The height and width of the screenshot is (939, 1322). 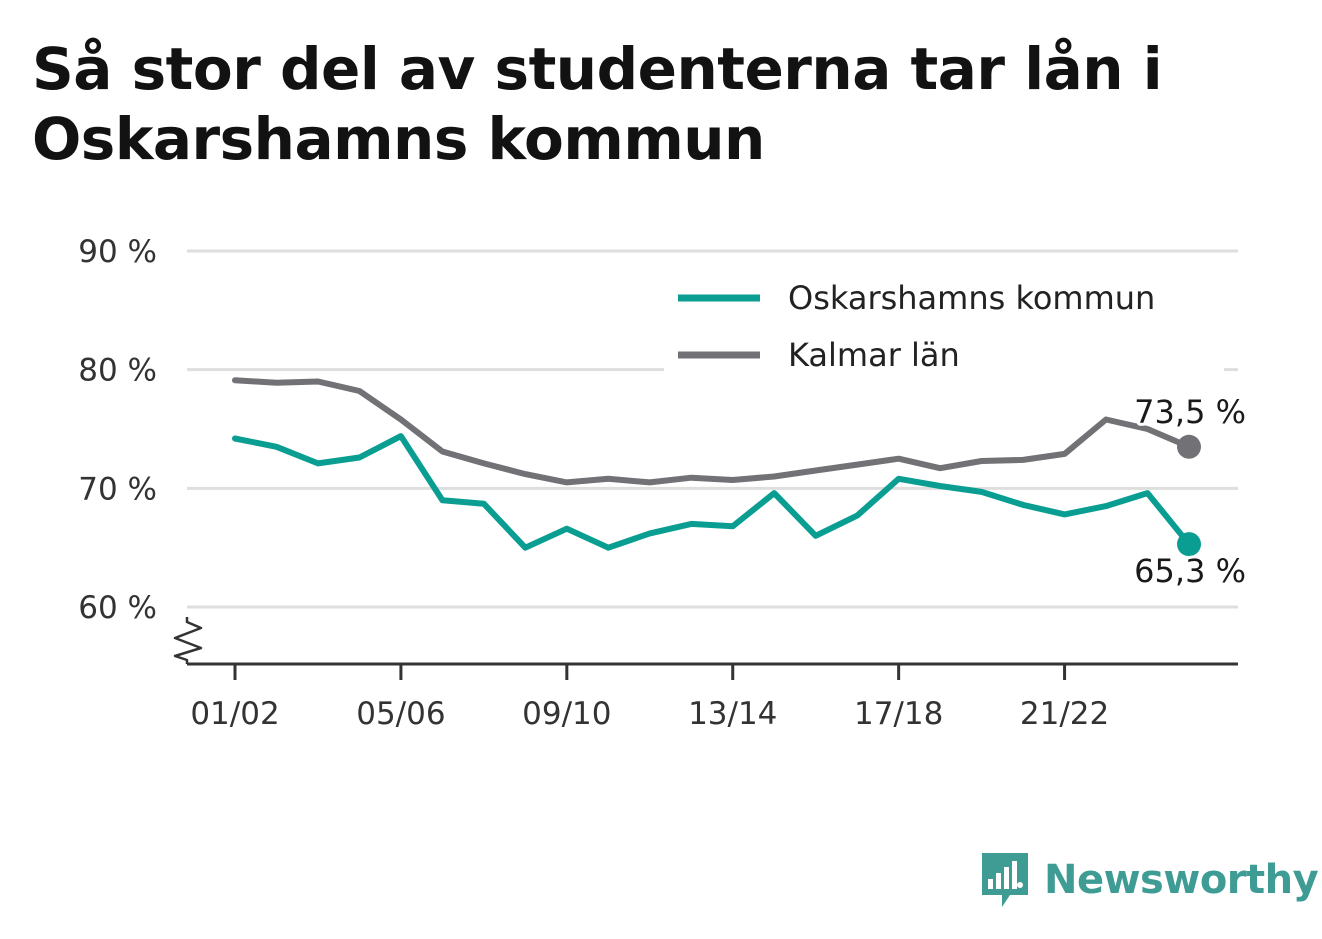 What do you see at coordinates (188, 640) in the screenshot?
I see `y-axis-break-icon` at bounding box center [188, 640].